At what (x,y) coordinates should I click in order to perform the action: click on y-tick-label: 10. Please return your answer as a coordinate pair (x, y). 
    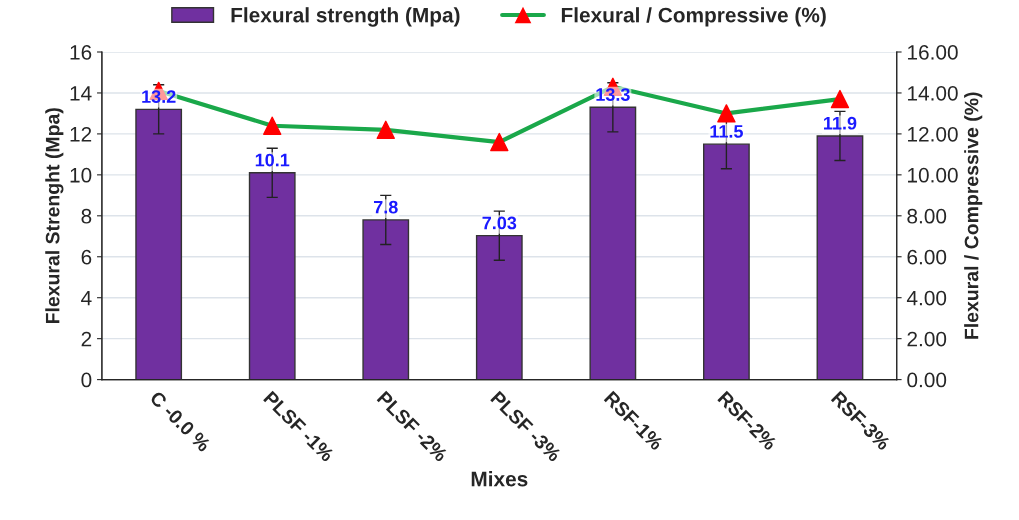
    Looking at the image, I should click on (81, 175).